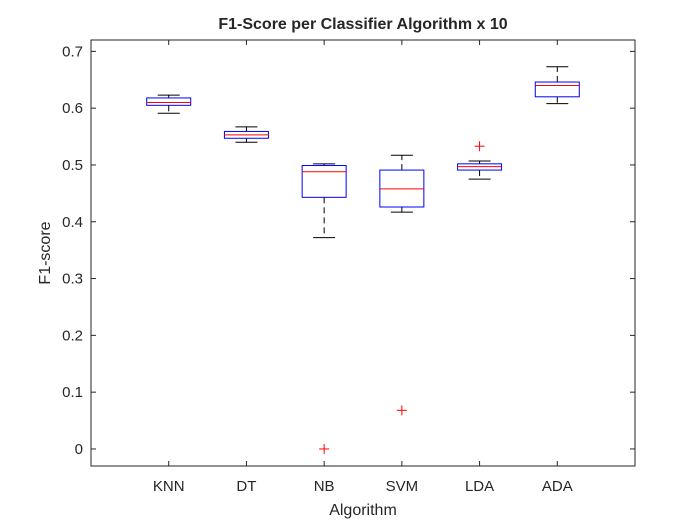  I want to click on chart-title: F1-Score per Classifier Algorithm x 10, so click(362, 24).